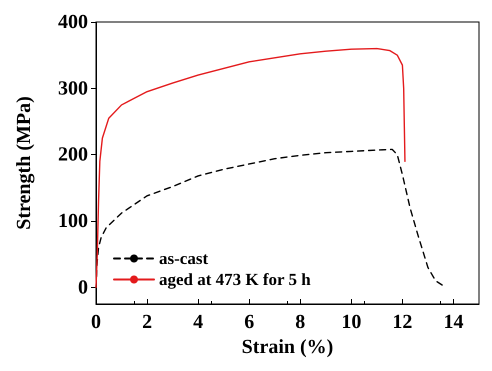  I want to click on y-tick-label: 200, so click(73, 155).